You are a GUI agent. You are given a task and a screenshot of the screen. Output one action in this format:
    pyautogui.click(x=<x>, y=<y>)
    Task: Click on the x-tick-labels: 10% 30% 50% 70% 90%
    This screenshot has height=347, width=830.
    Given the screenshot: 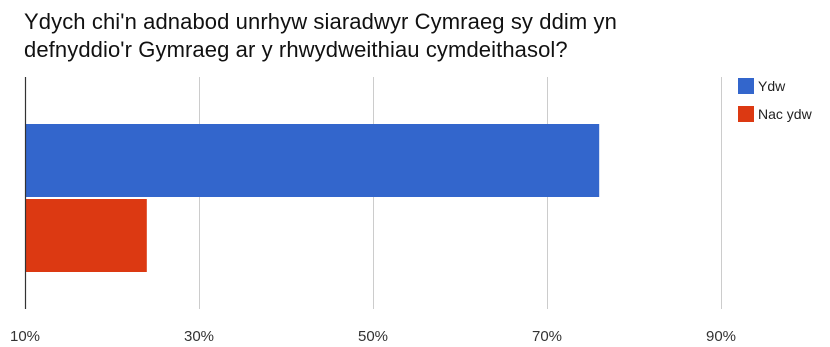 What is the action you would take?
    pyautogui.click(x=373, y=336)
    